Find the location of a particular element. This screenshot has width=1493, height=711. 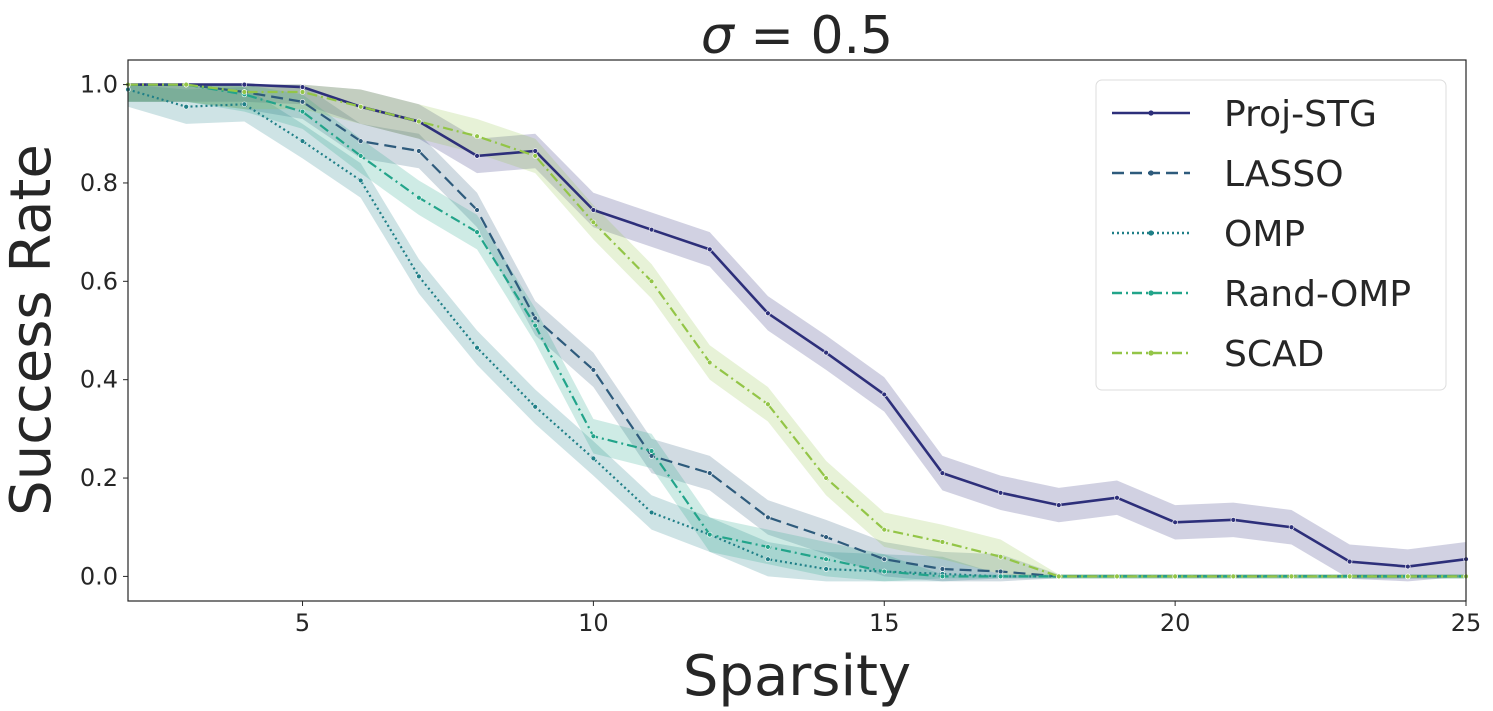

y-tick-label: 0.4 is located at coordinates (99, 380).